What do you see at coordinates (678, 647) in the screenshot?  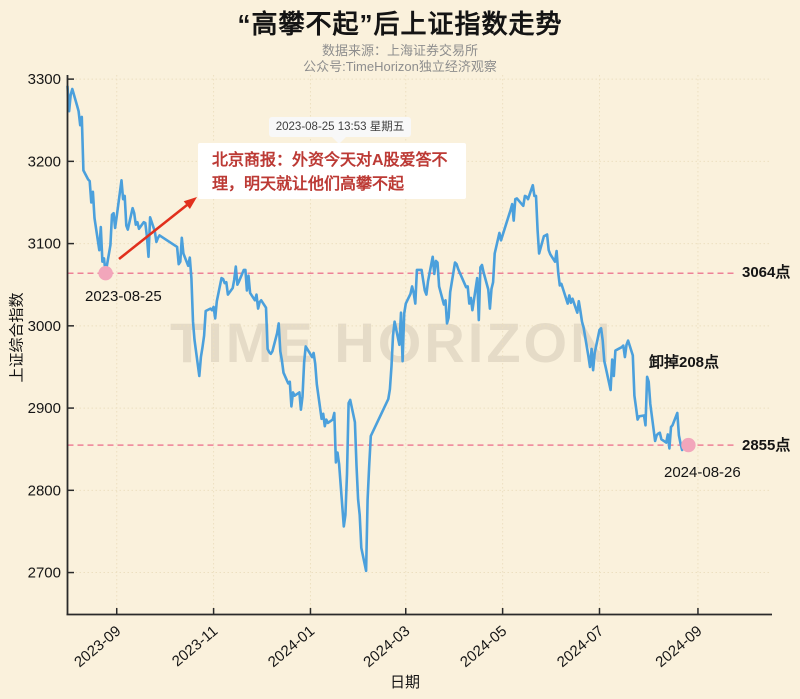 I see `x-tick-label: 2024-09` at bounding box center [678, 647].